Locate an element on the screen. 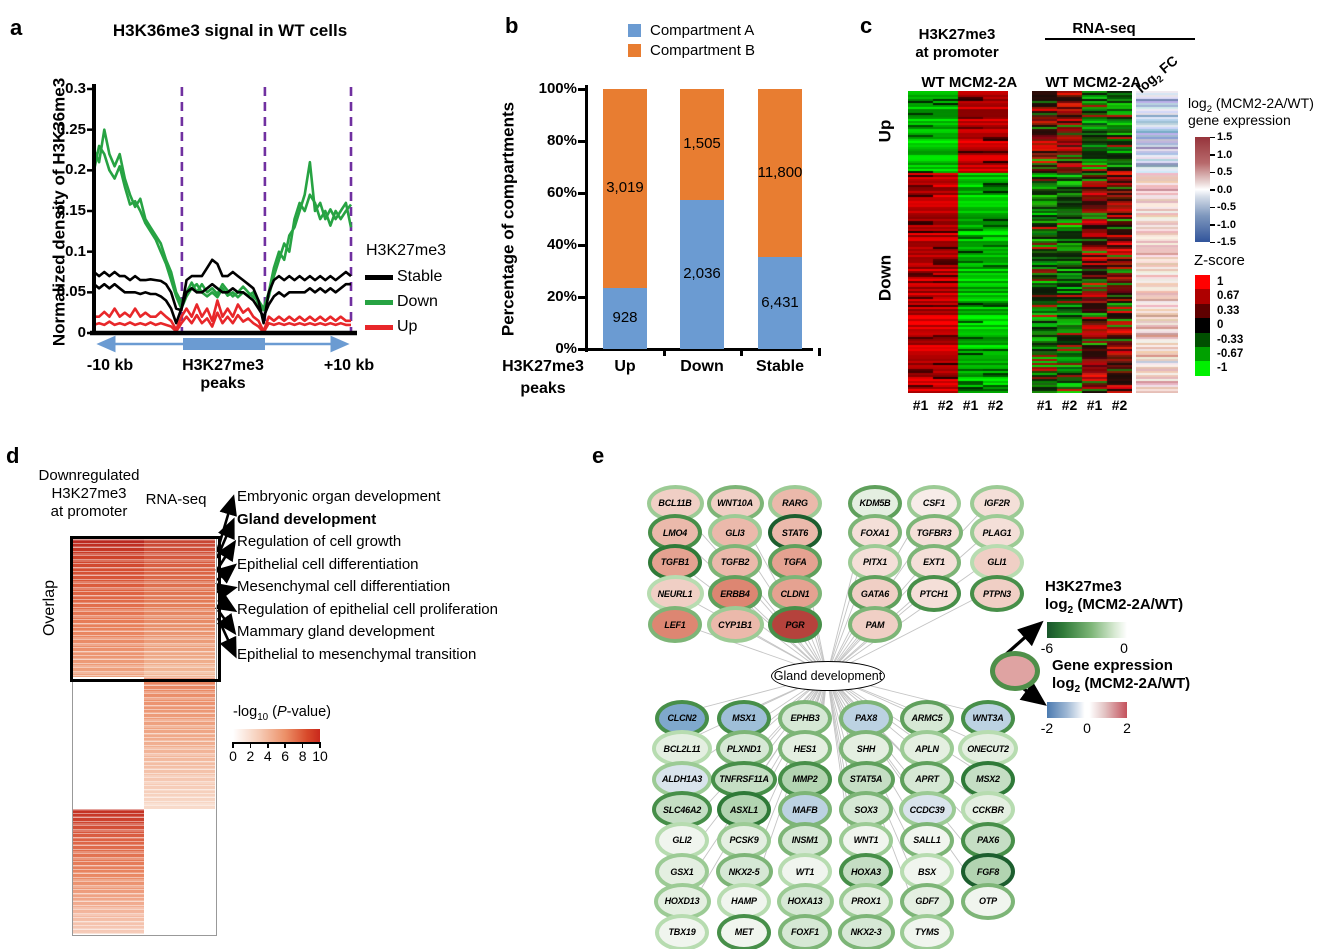 The height and width of the screenshot is (949, 1321). gene-node-label: NEURL1 is located at coordinates (675, 593).